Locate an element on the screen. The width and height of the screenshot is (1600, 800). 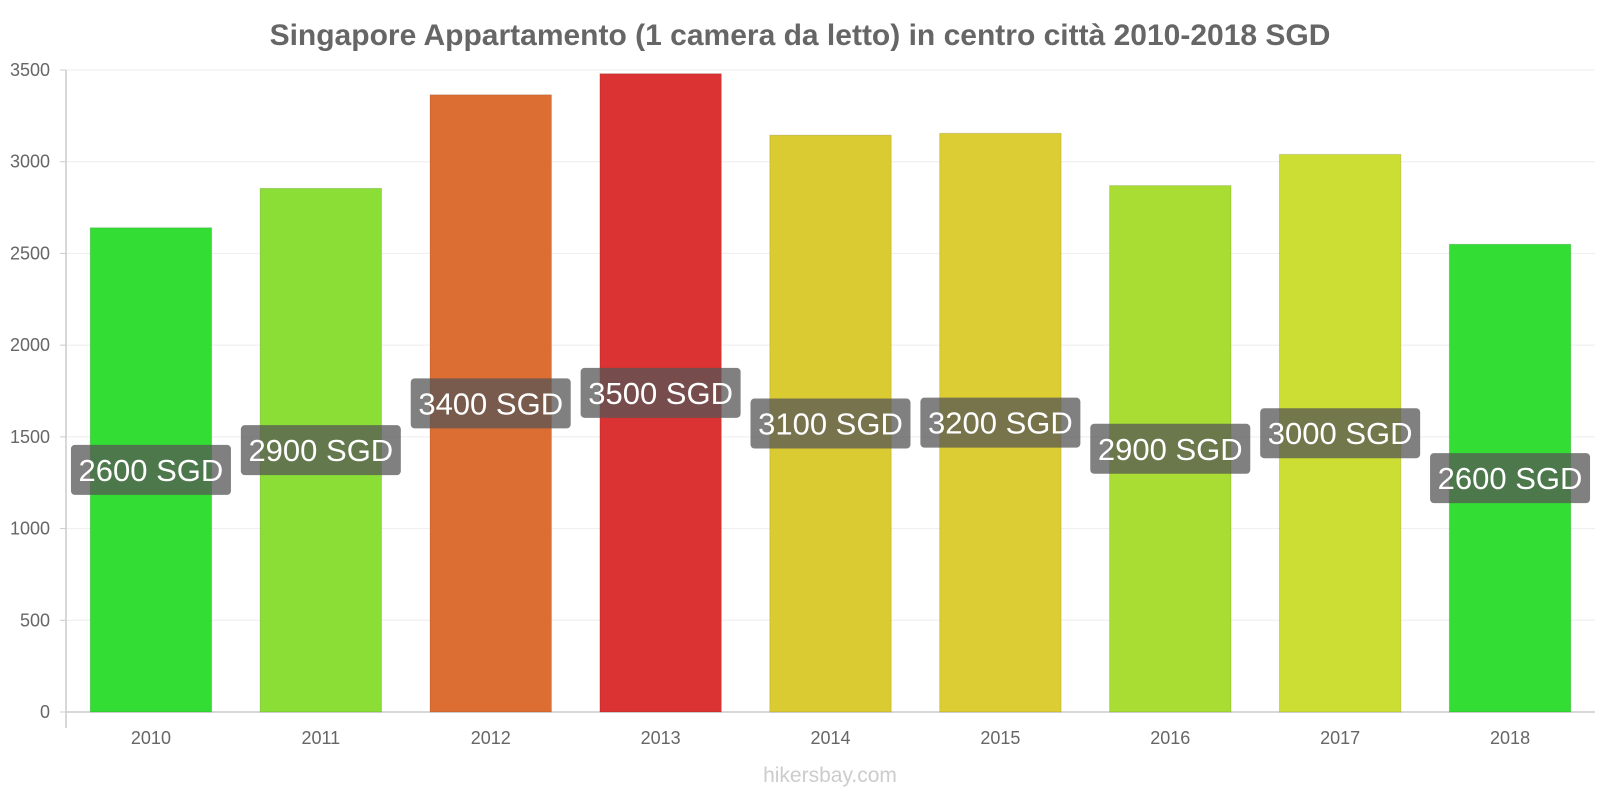
y-tick-label: 2000 is located at coordinates (30, 345).